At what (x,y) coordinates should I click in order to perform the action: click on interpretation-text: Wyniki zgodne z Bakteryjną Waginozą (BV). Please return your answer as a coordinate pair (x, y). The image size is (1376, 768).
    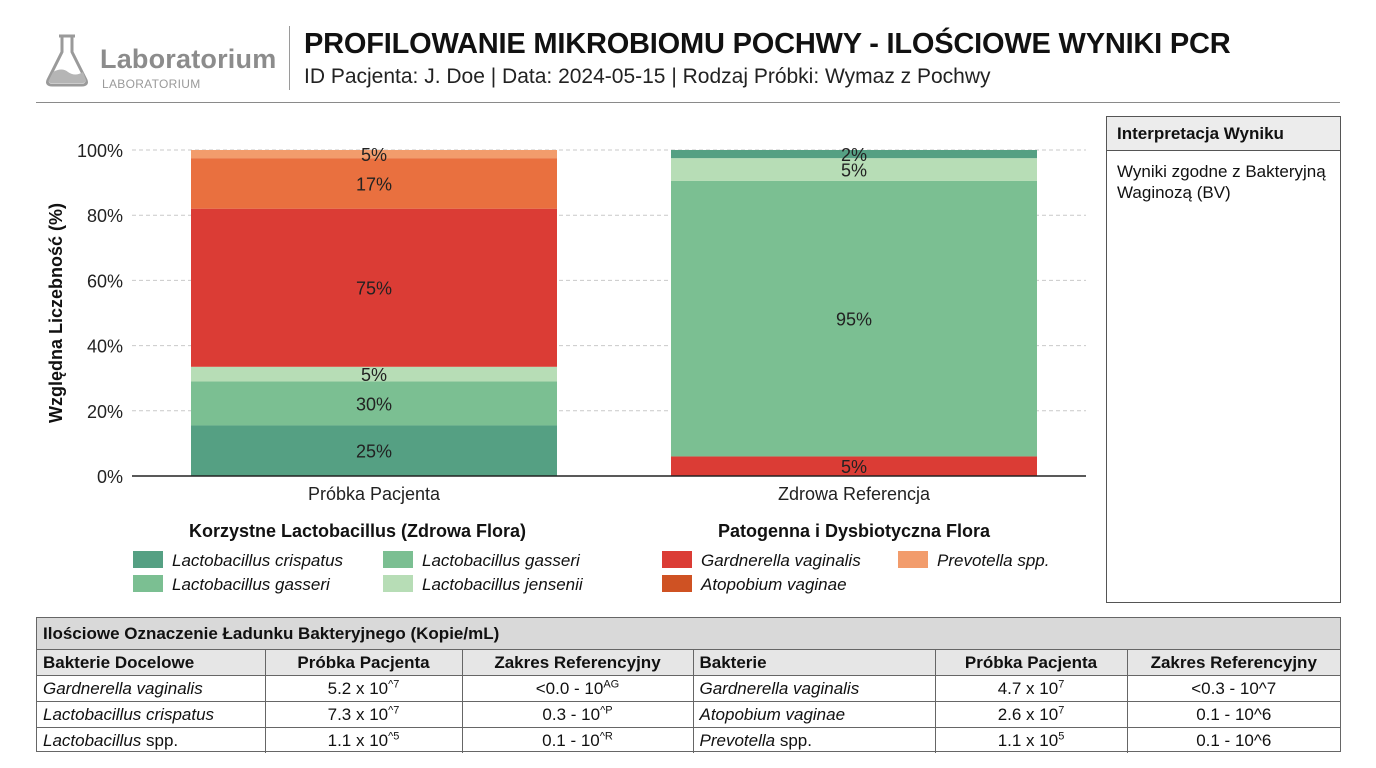
    Looking at the image, I should click on (1221, 182).